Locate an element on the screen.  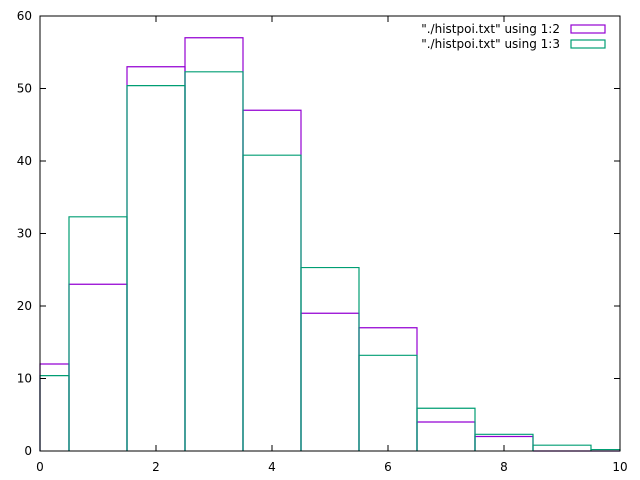
x-tick-label: 0 is located at coordinates (40, 467).